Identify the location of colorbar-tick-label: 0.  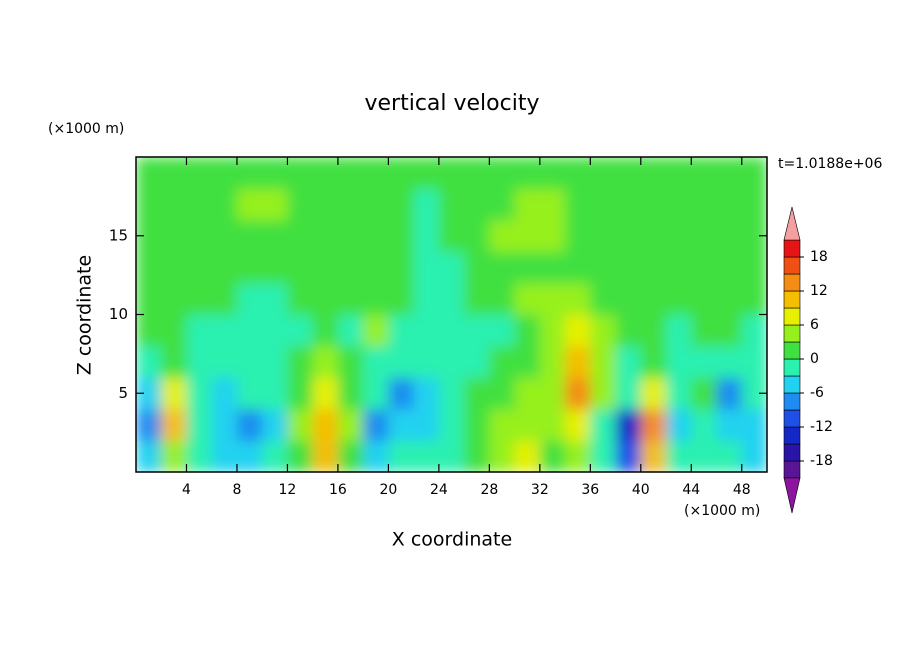
(814, 359).